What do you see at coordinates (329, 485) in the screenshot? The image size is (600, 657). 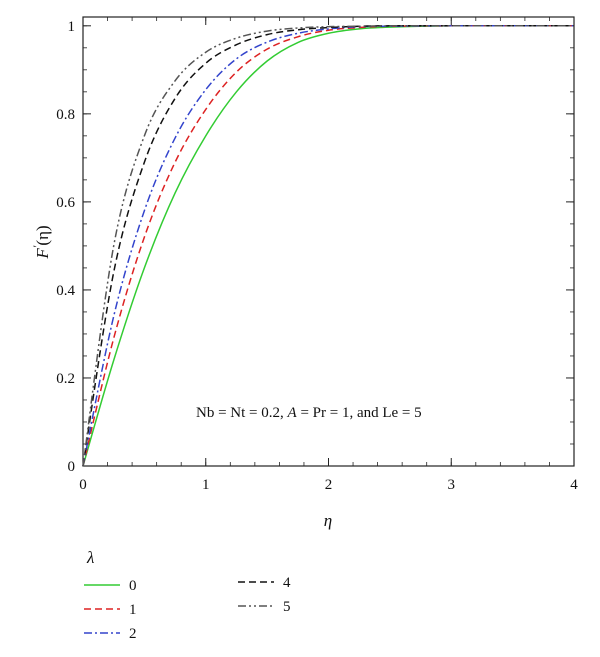 I see `x-tick-label: 2` at bounding box center [329, 485].